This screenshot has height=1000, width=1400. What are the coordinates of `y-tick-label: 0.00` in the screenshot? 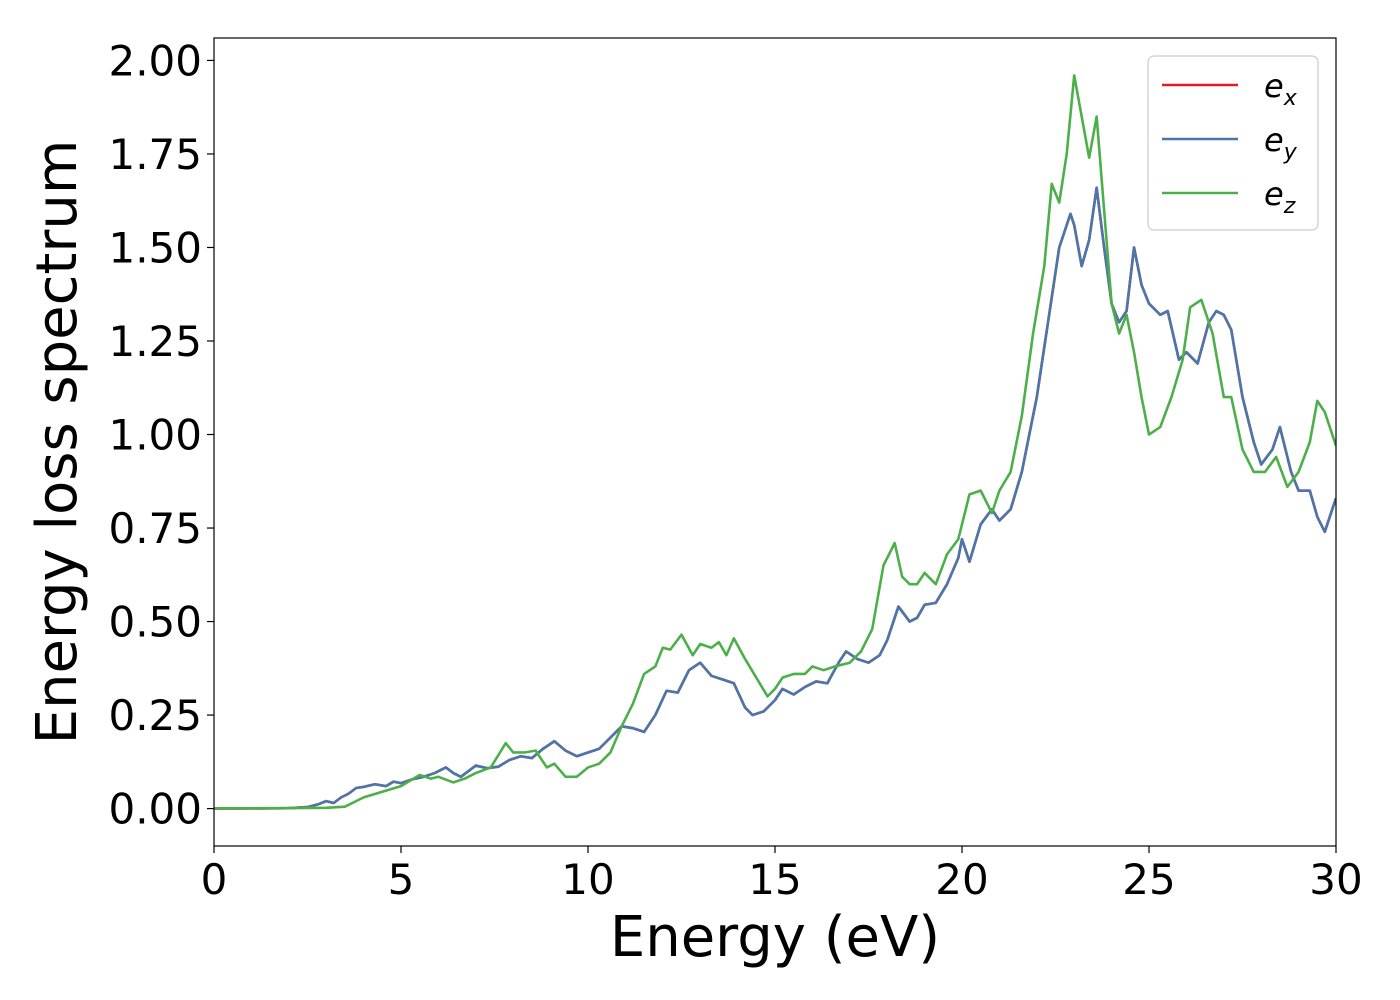 It's located at (155, 809).